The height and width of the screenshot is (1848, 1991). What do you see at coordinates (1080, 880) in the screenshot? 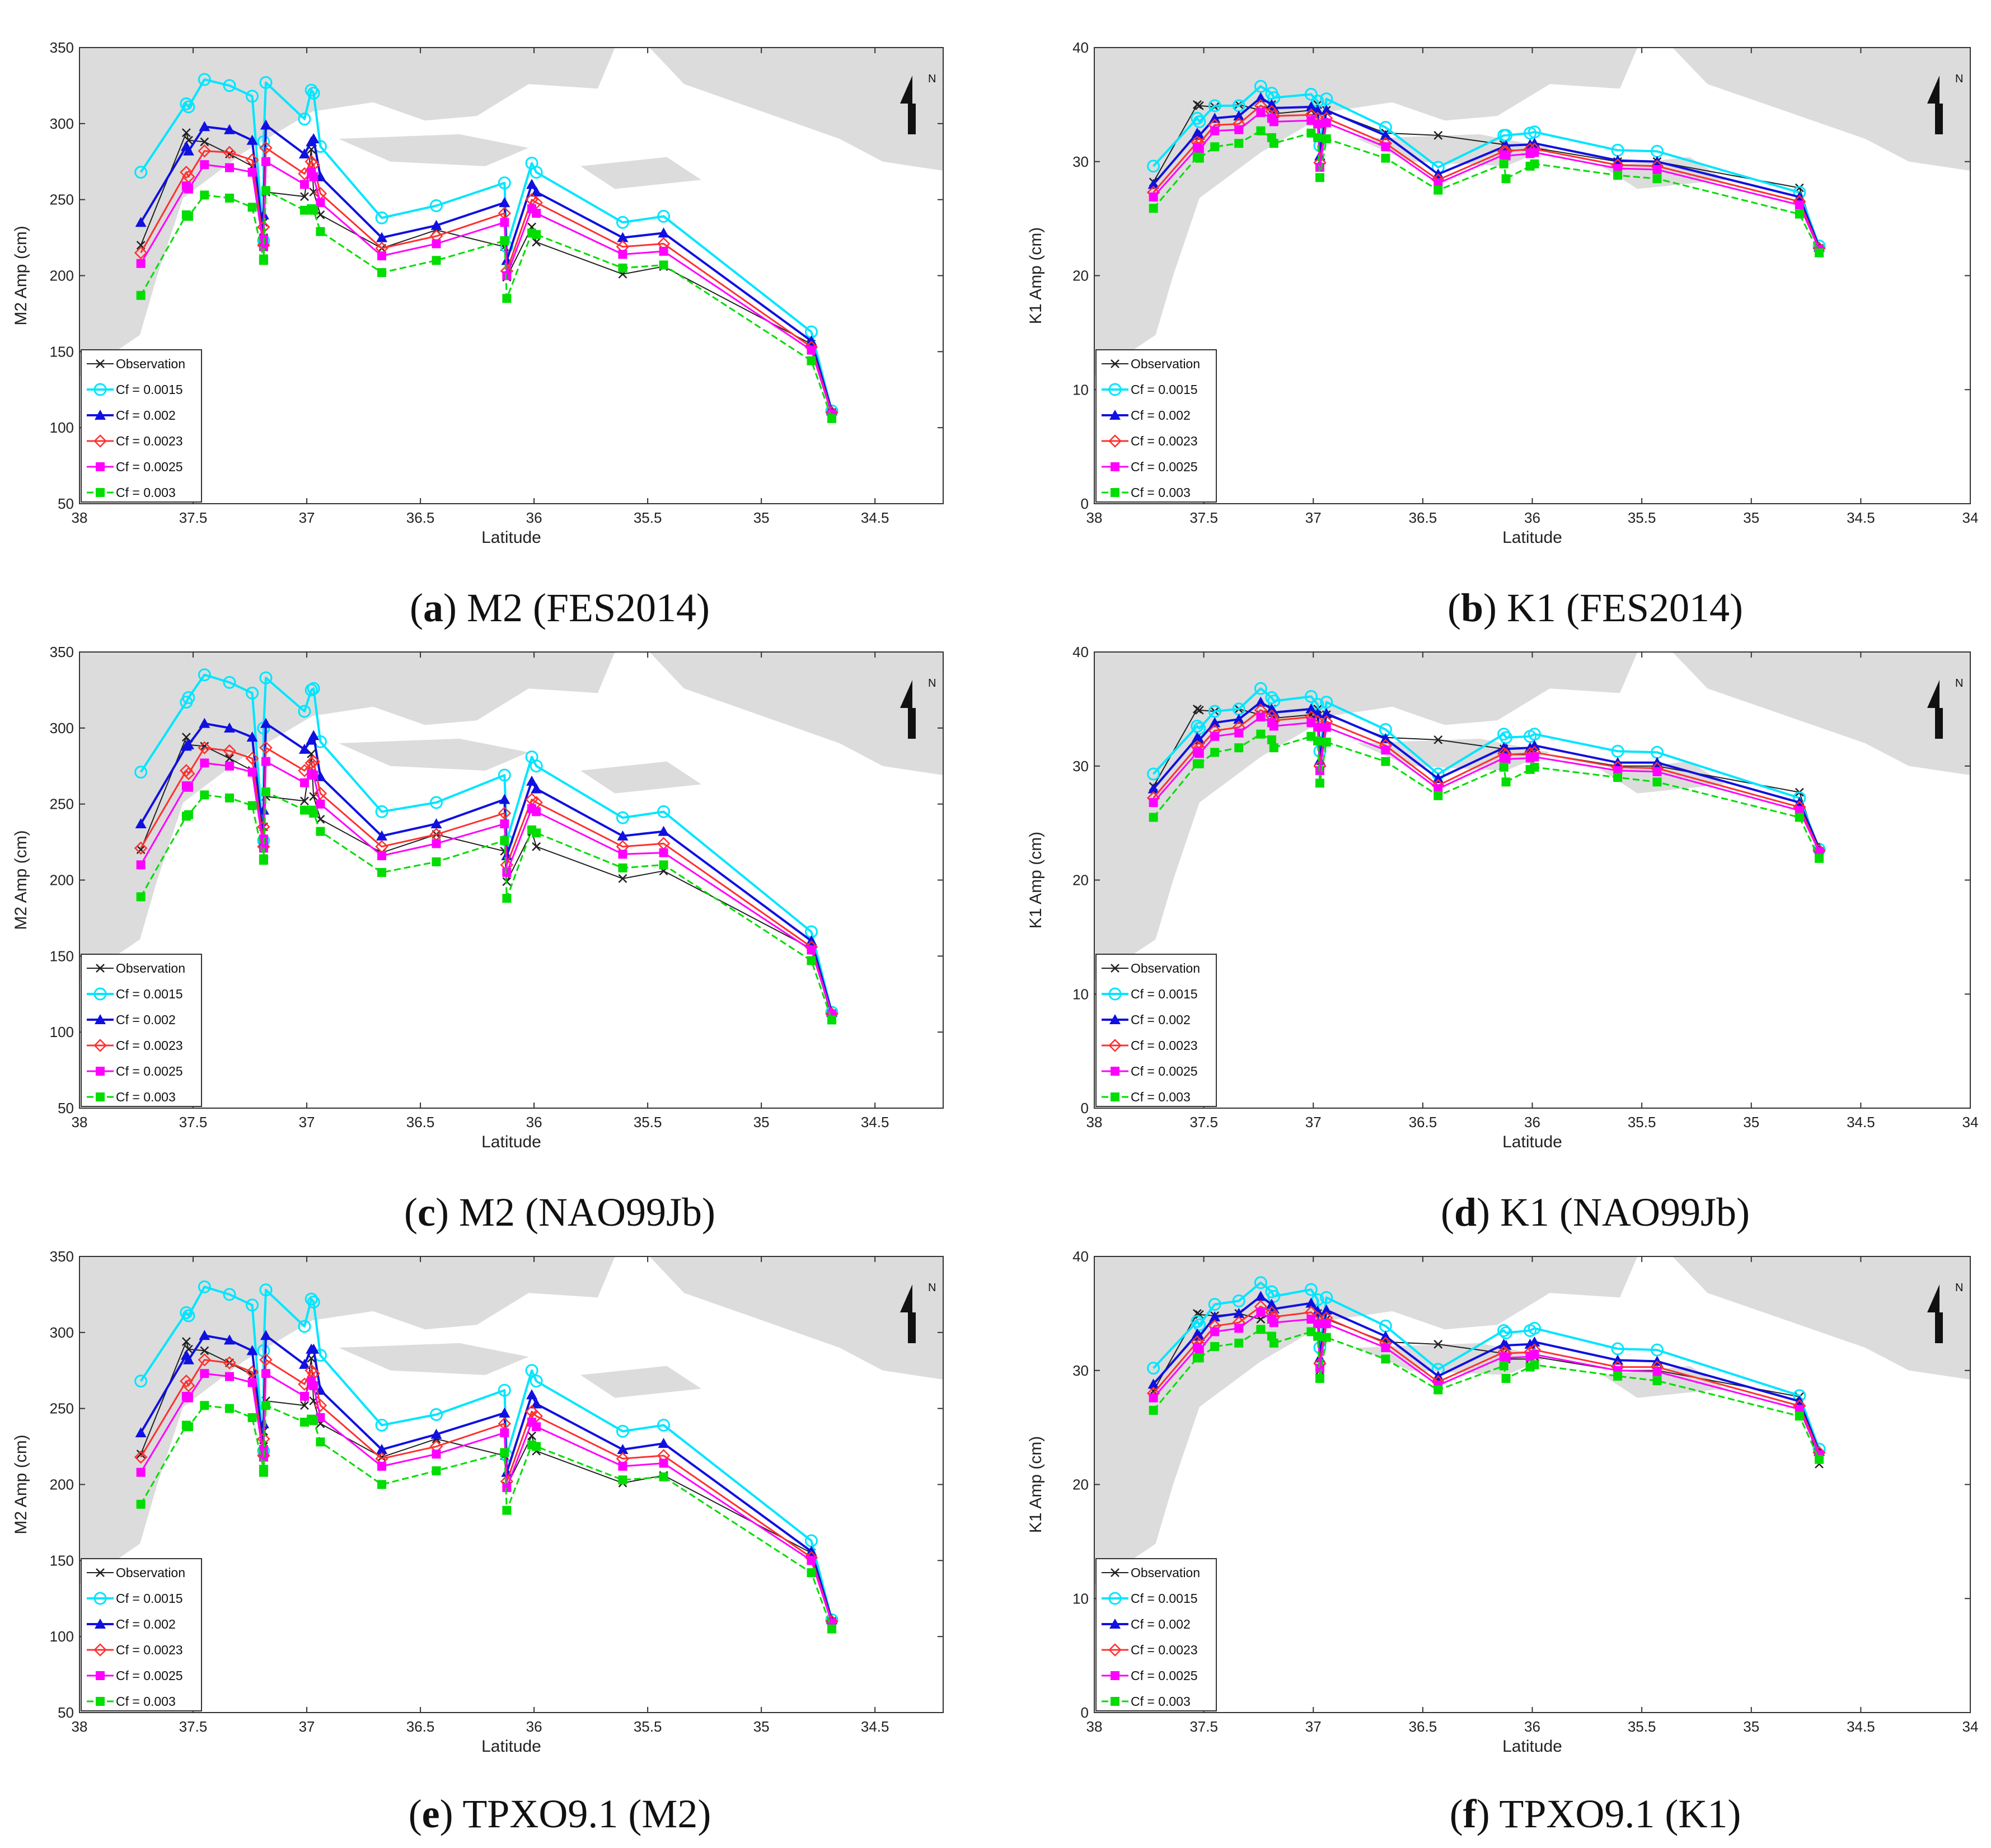
I see `y-tick-label: 20` at bounding box center [1080, 880].